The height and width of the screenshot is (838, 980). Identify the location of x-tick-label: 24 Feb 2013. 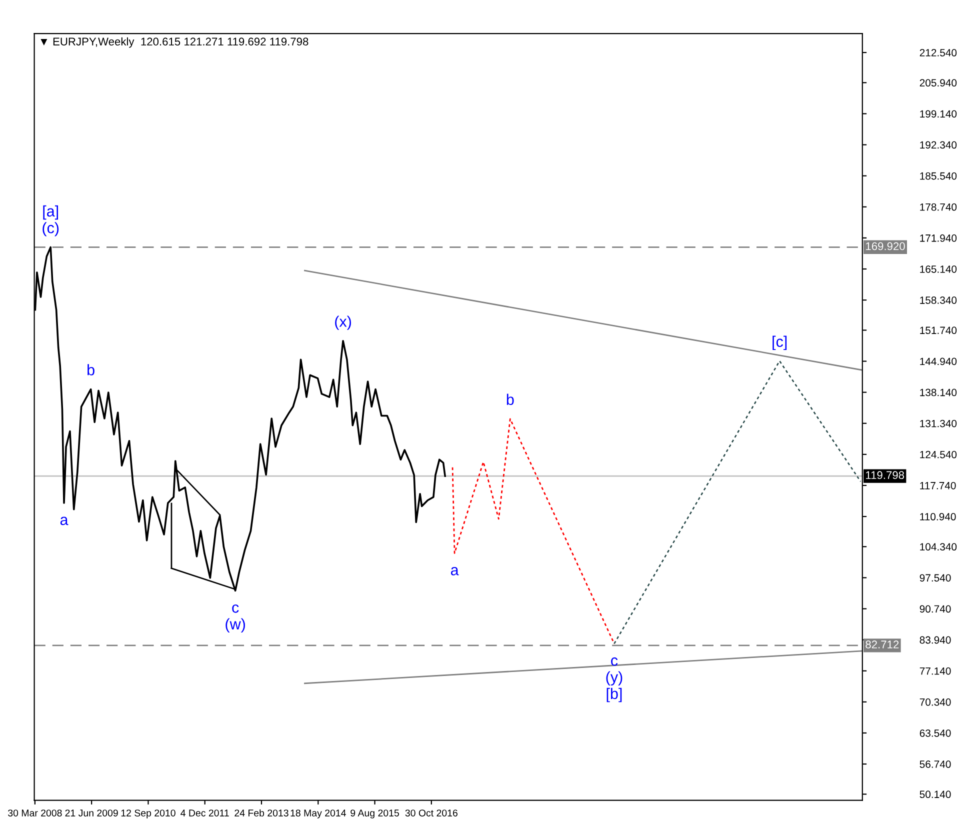
(261, 812).